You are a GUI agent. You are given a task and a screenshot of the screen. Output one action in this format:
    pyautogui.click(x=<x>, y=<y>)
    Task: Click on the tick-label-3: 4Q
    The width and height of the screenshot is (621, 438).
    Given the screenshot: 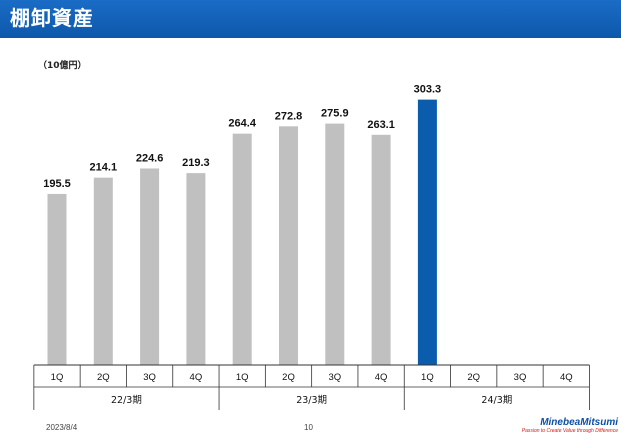 What is the action you would take?
    pyautogui.click(x=196, y=377)
    